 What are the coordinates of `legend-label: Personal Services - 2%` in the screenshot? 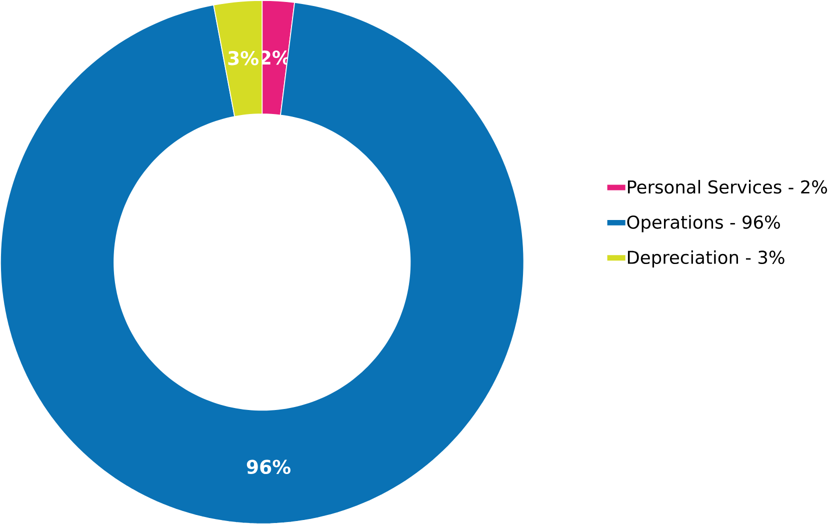 It's located at (728, 187).